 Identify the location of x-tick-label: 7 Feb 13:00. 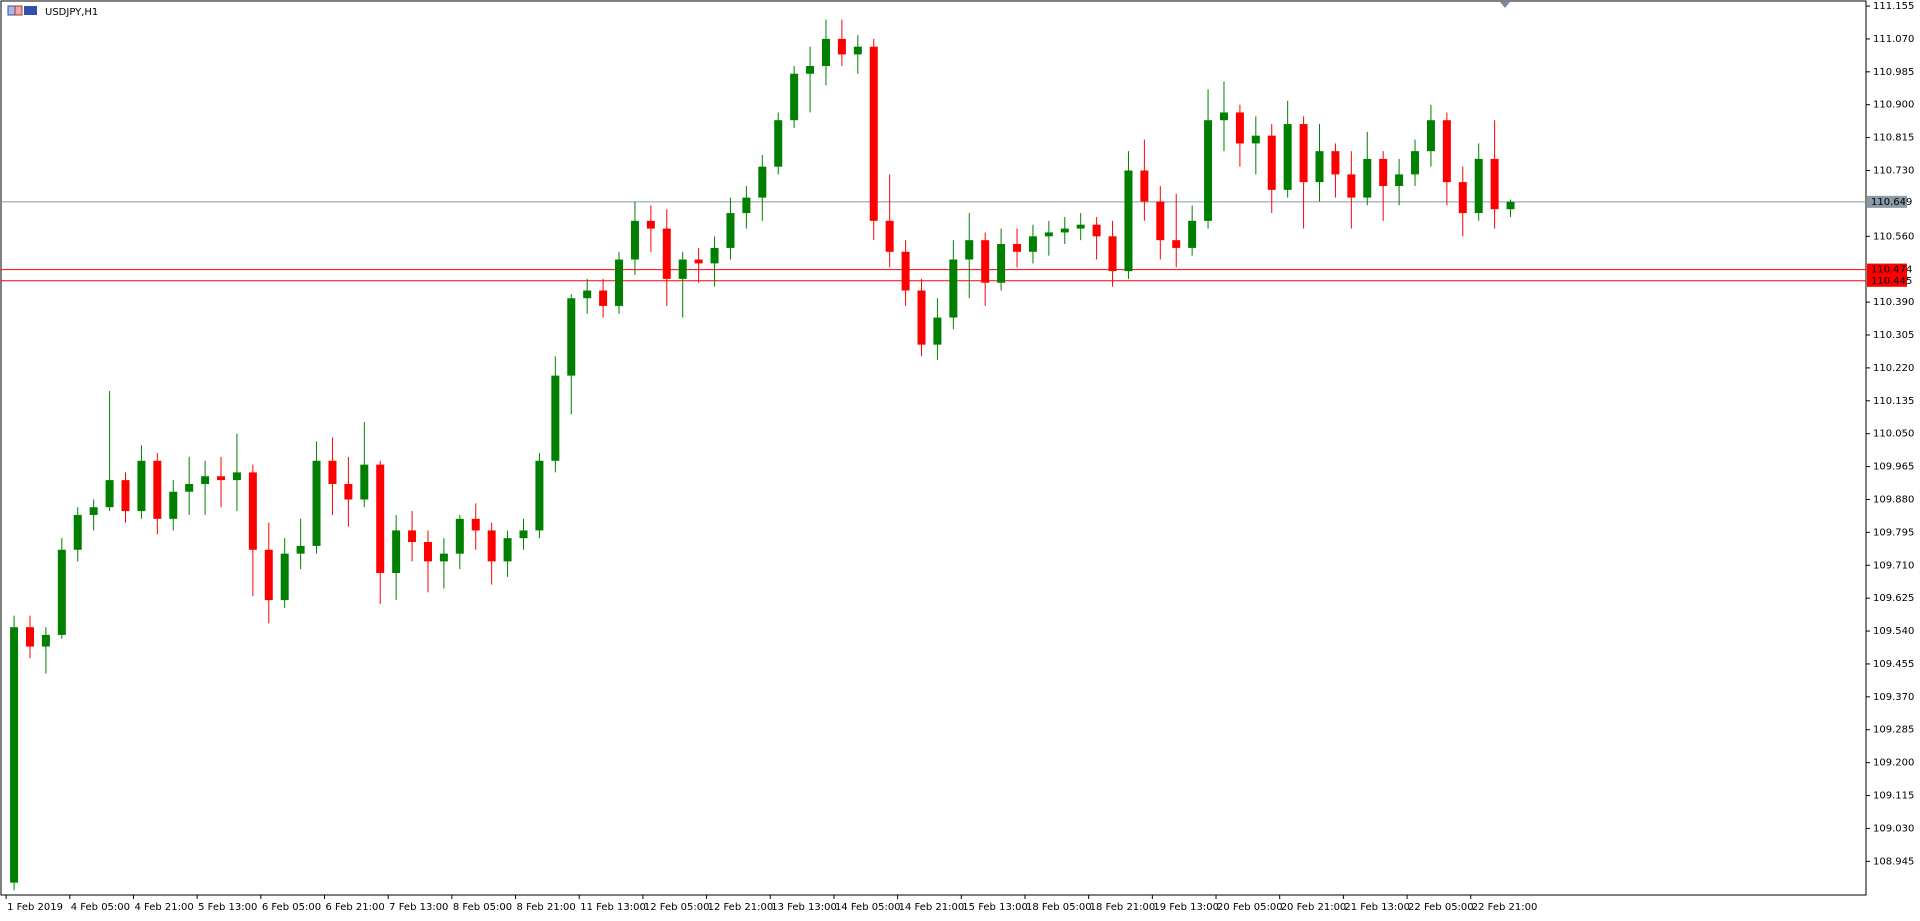
(418, 907).